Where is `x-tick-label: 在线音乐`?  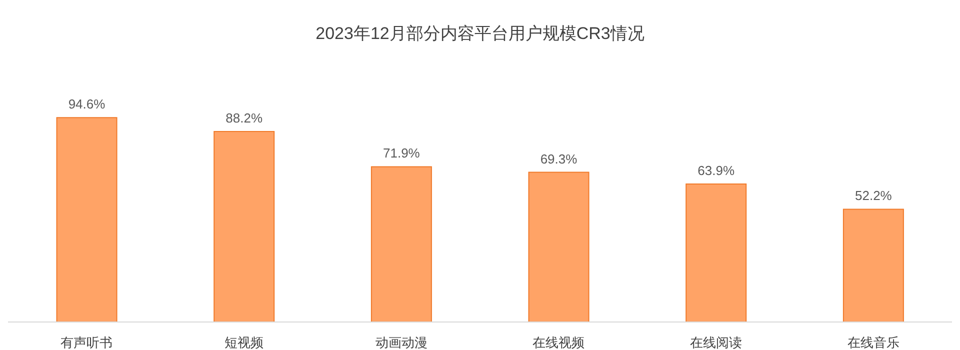 x-tick-label: 在线音乐 is located at coordinates (873, 342).